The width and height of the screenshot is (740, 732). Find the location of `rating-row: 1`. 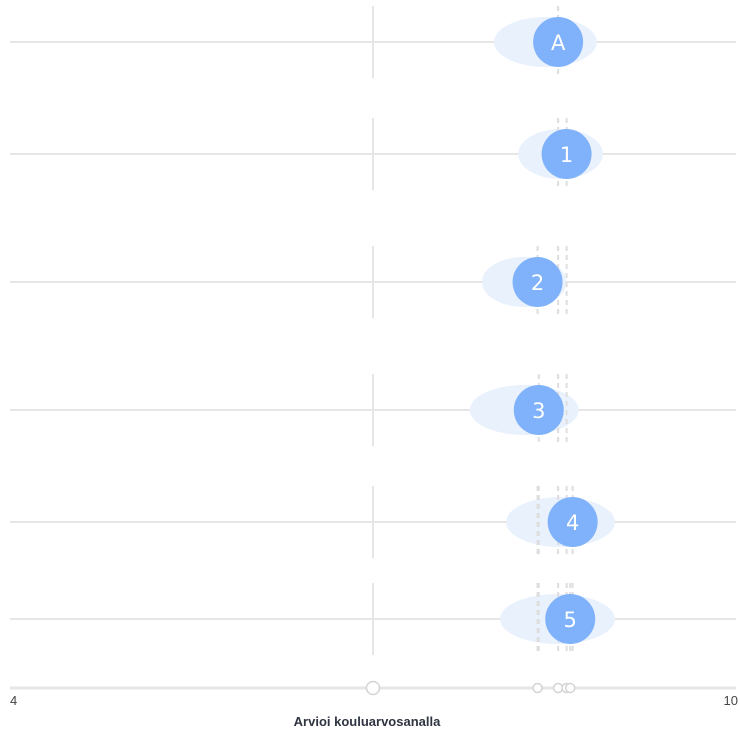

rating-row: 1 is located at coordinates (373, 154).